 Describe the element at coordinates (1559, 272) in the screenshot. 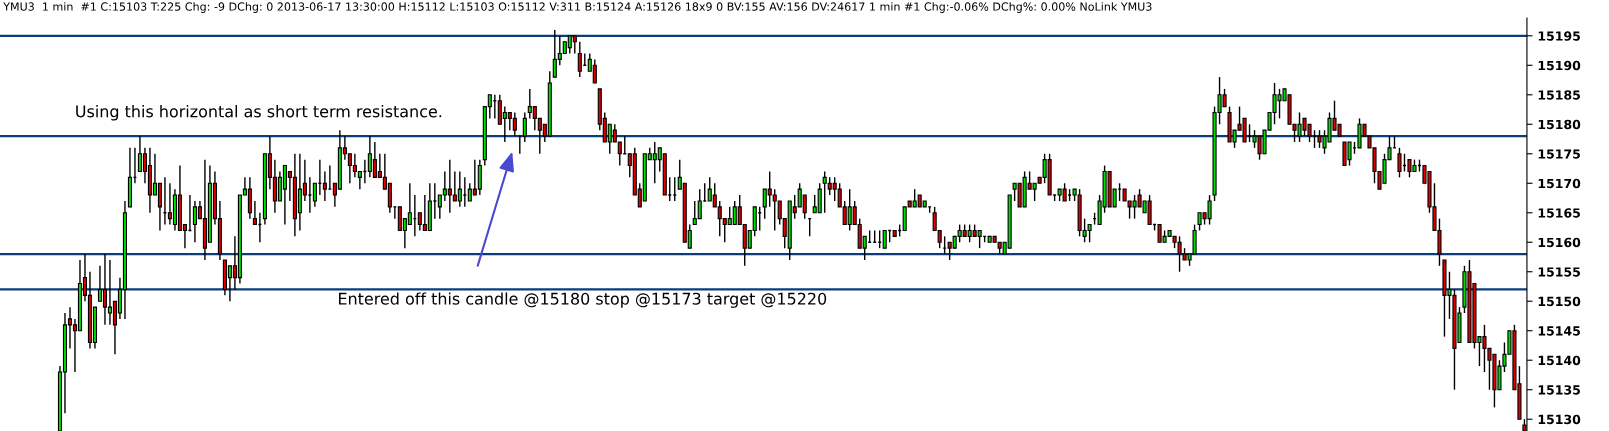

I see `y-tick-label: 15155` at that location.